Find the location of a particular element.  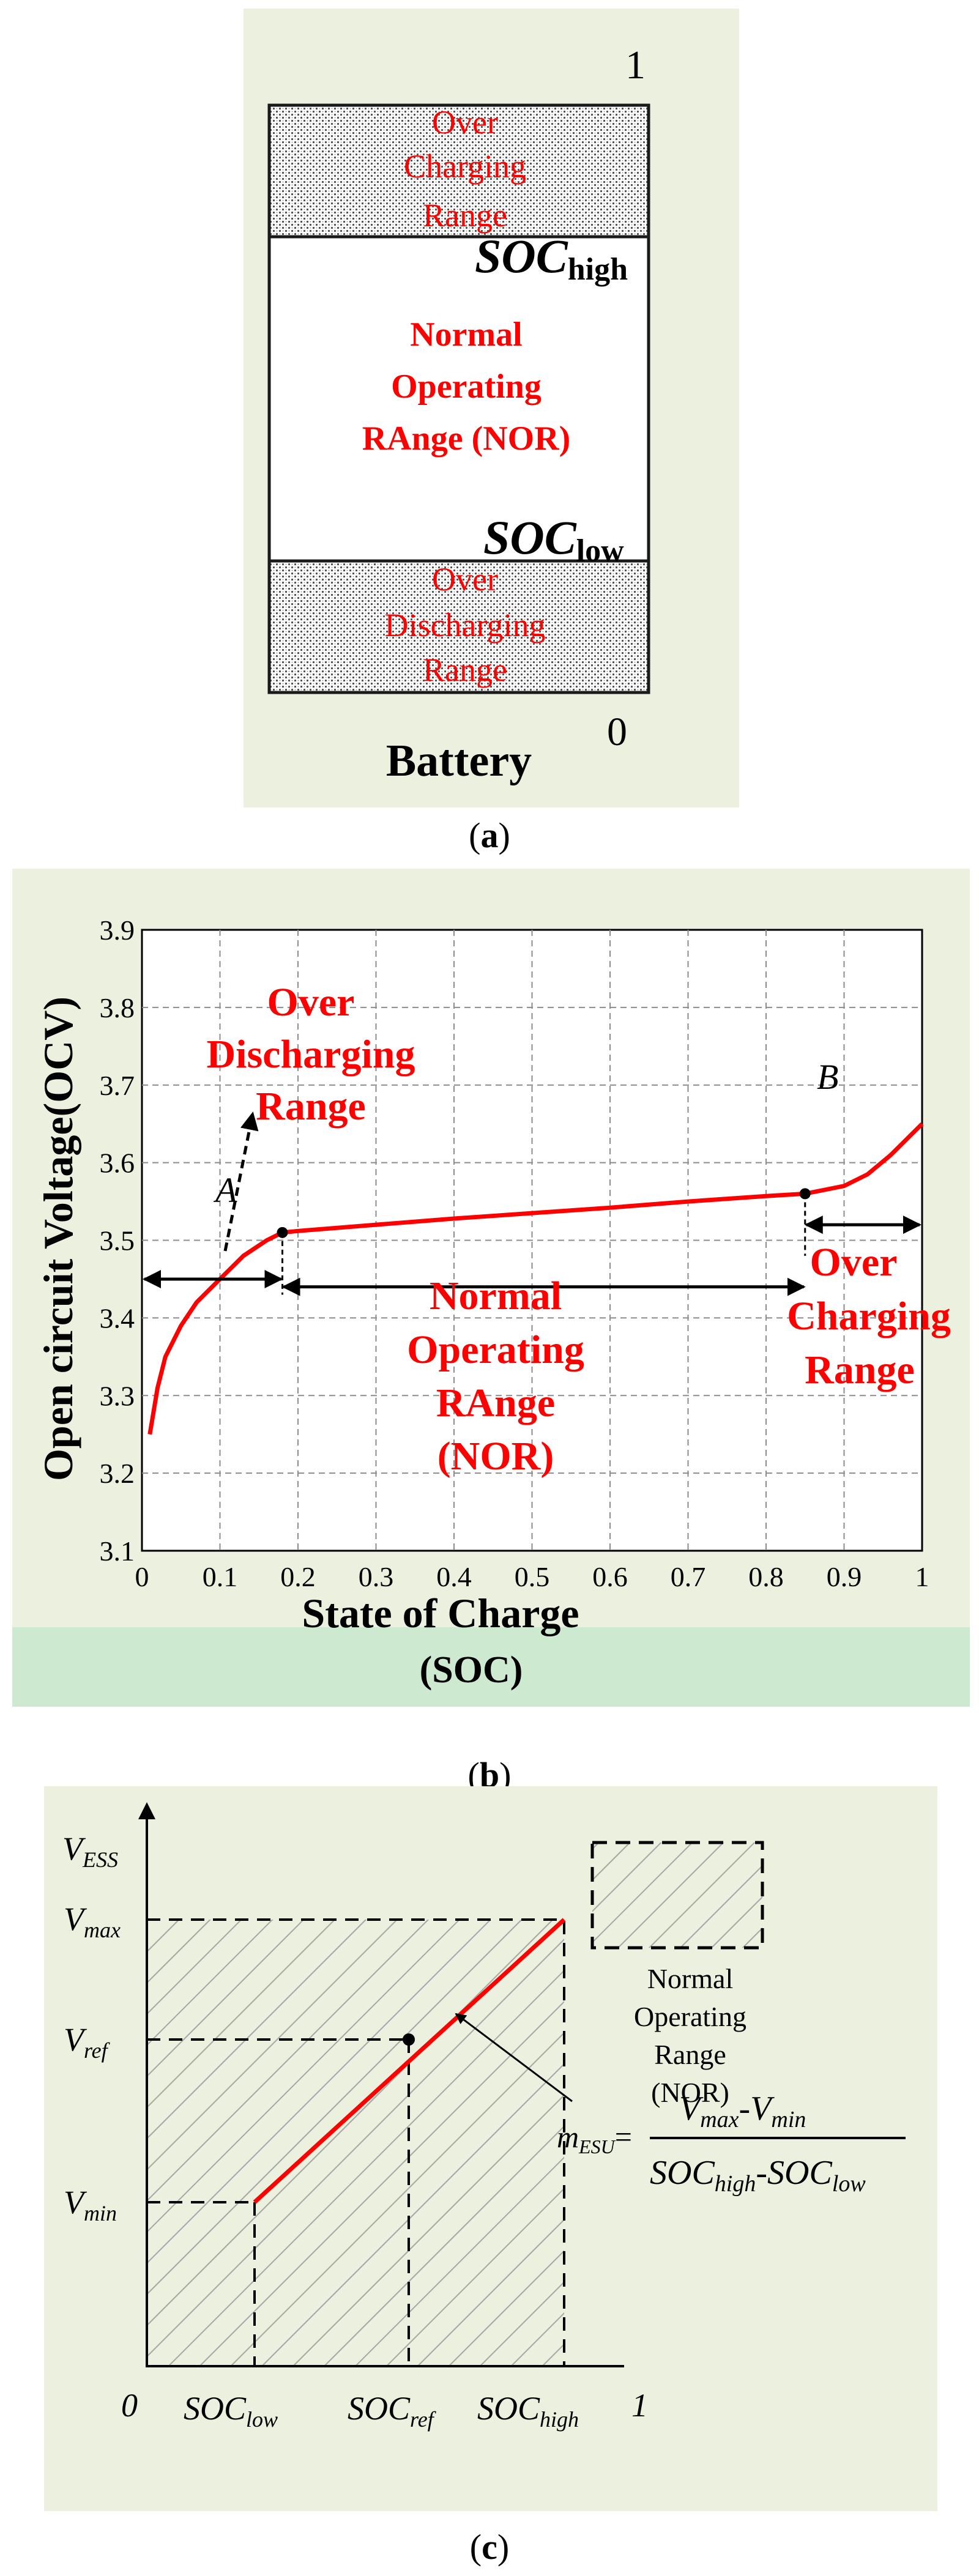

vref-label: Vref is located at coordinates (87, 2042).